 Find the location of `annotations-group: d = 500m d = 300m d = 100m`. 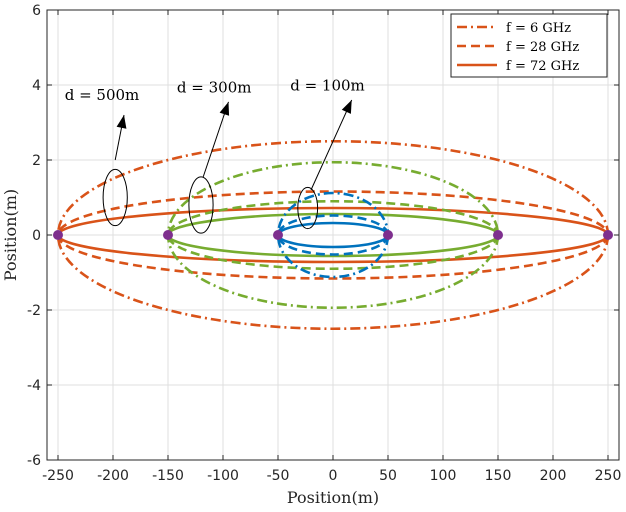

annotations-group: d = 500m d = 300m d = 100m is located at coordinates (215, 155).